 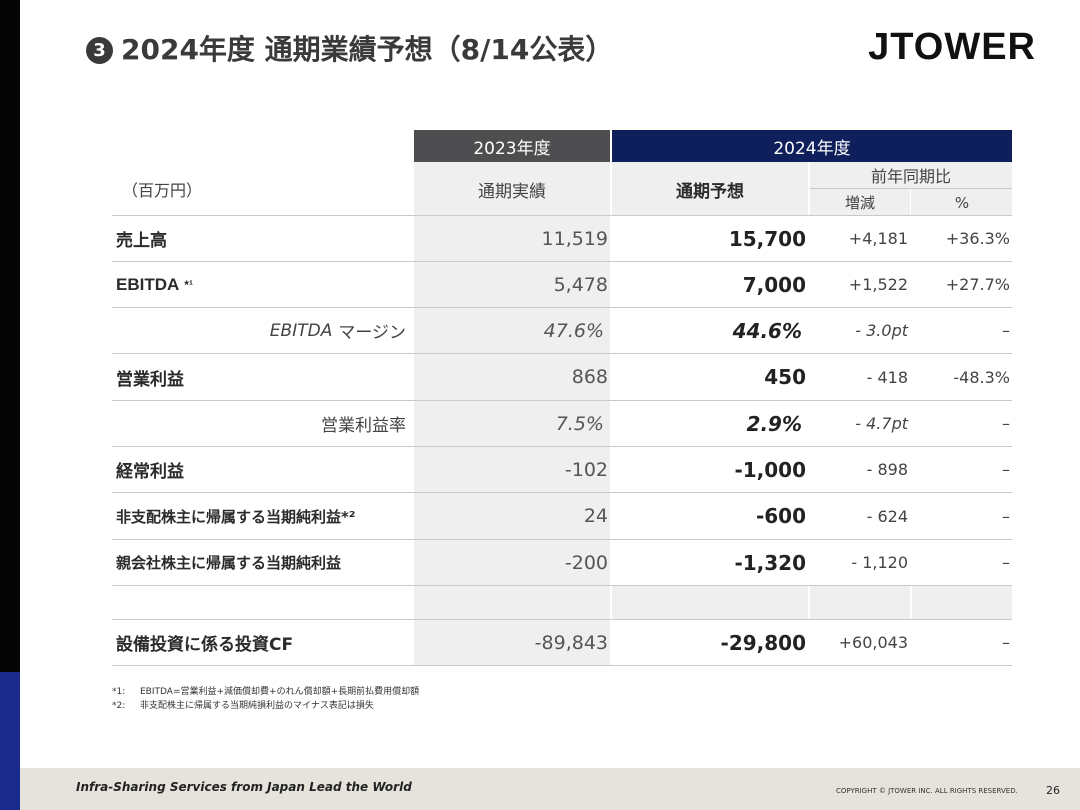 I want to click on footnote-1: *1: EBITDA=営業利益+減価償却費+のれん償却額+長期前払費用償却額, so click(x=265, y=692).